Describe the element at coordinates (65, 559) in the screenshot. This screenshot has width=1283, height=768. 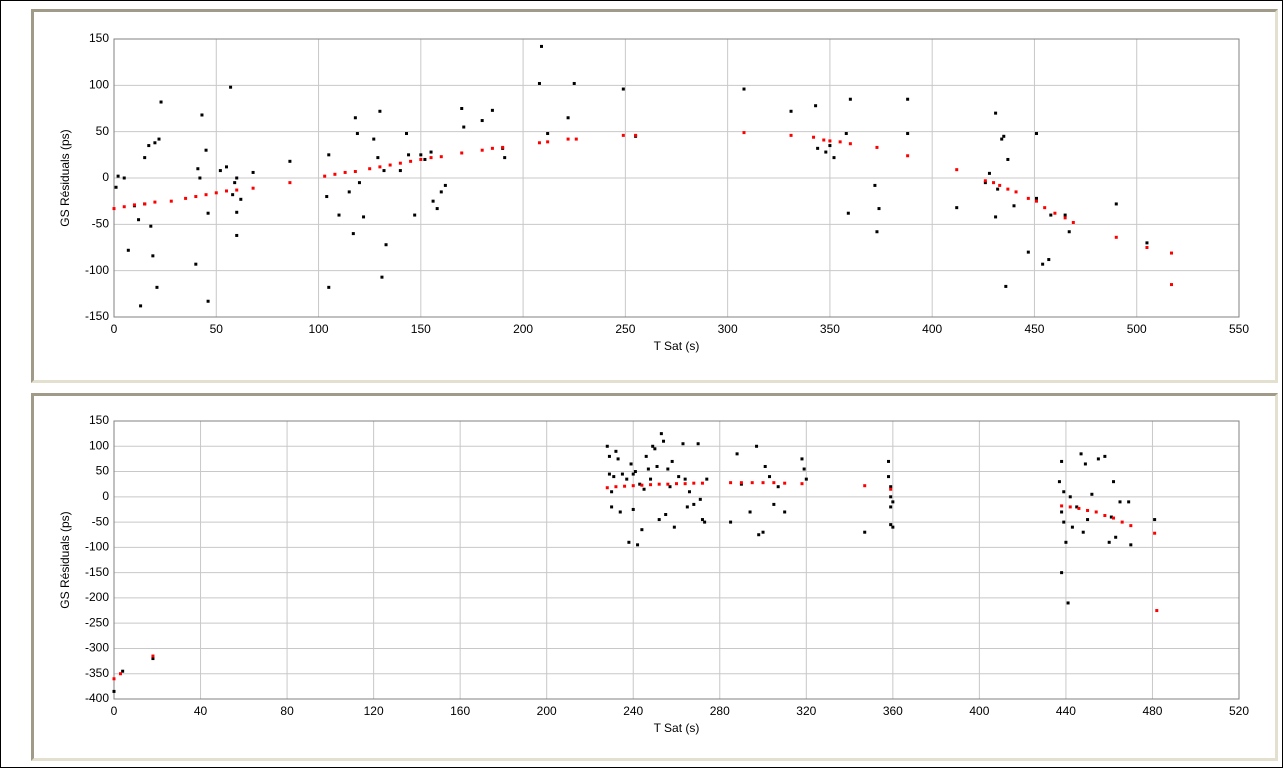
I see `y-axis-label: GS Résiduals (ps)` at that location.